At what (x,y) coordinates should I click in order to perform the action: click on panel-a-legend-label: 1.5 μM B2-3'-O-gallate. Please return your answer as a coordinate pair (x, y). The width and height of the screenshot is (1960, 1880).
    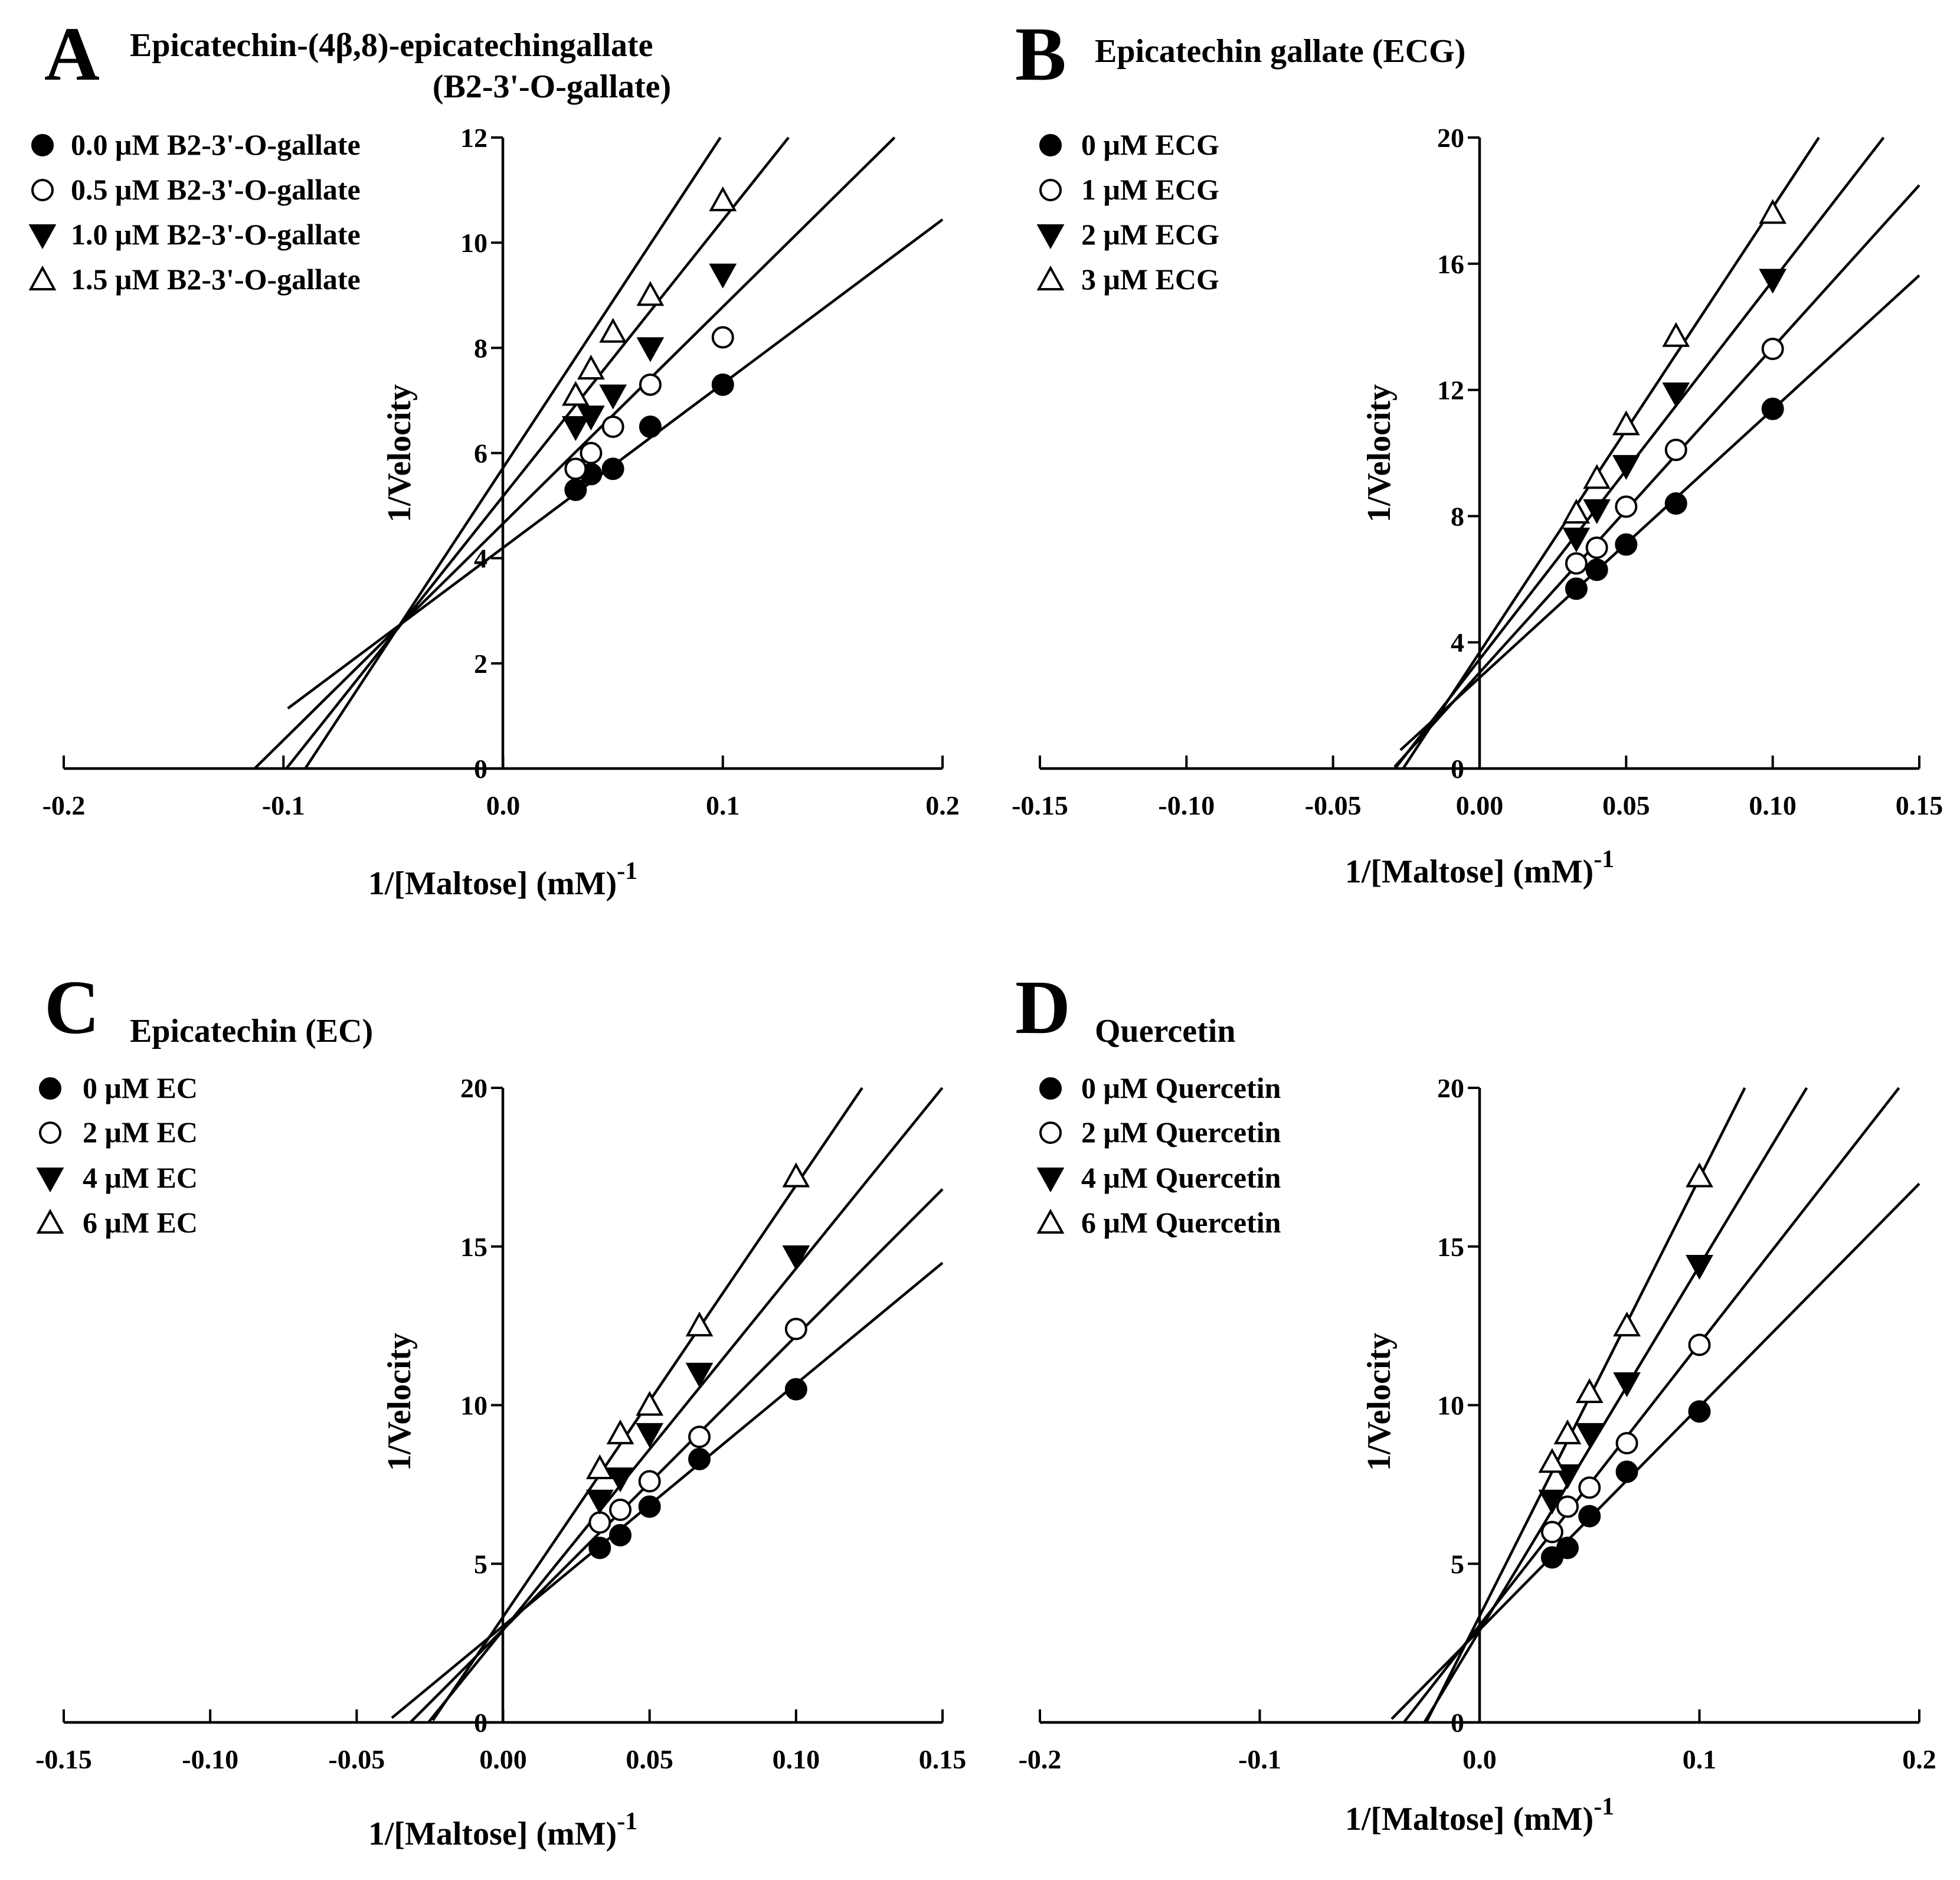
    Looking at the image, I should click on (216, 279).